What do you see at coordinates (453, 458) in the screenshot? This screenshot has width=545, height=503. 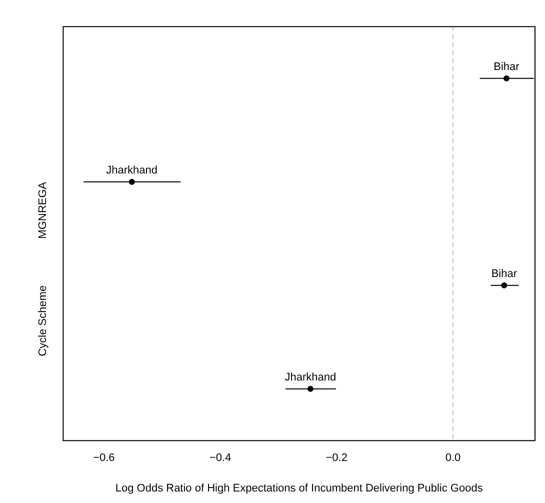 I see `x-tick-label: 0.0` at bounding box center [453, 458].